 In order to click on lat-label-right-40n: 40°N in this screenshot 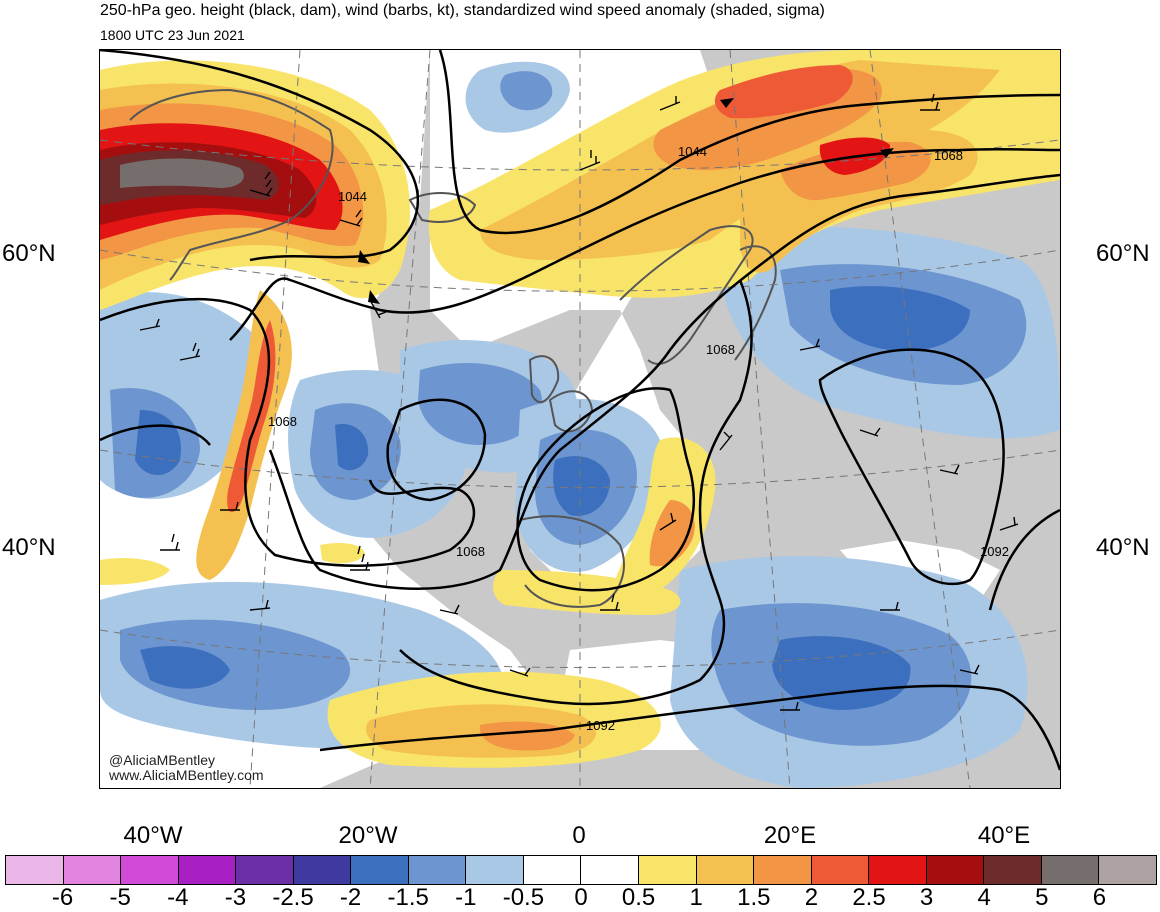, I will do `click(1123, 547)`.